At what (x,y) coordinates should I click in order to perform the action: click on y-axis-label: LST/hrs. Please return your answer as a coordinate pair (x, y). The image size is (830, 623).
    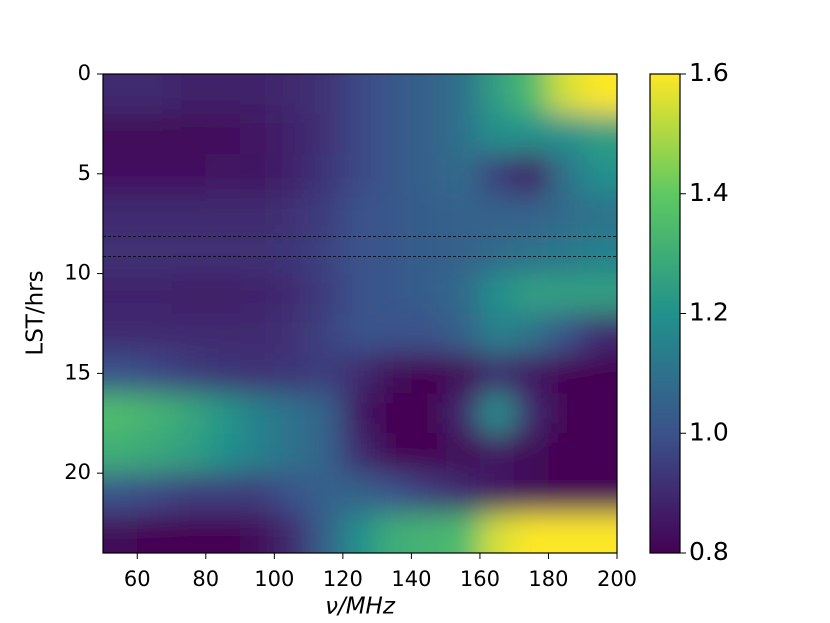
    Looking at the image, I should click on (36, 312).